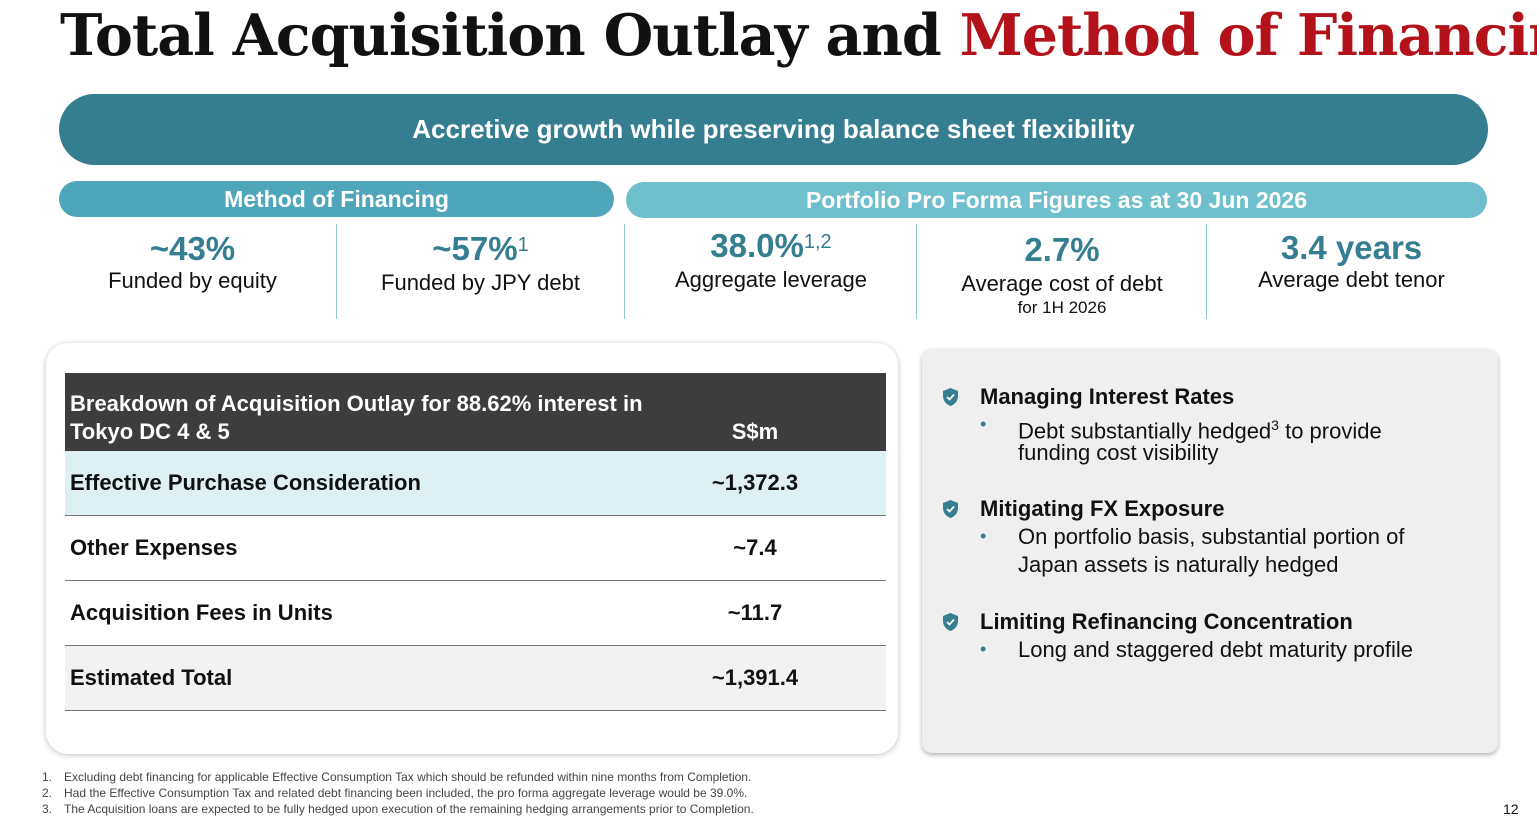 The image size is (1537, 827). I want to click on stat-value: 3.4 years, so click(1351, 247).